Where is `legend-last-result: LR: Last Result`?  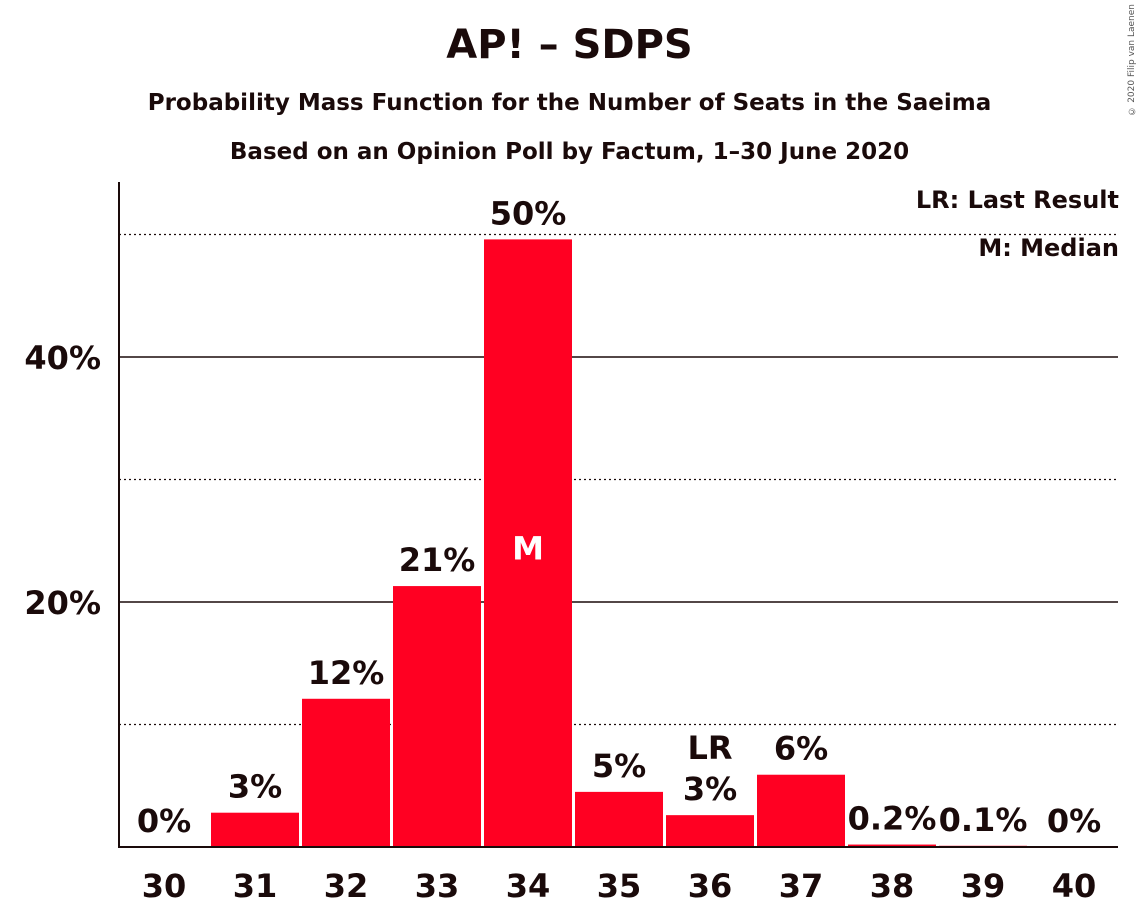 legend-last-result: LR: Last Result is located at coordinates (1017, 200).